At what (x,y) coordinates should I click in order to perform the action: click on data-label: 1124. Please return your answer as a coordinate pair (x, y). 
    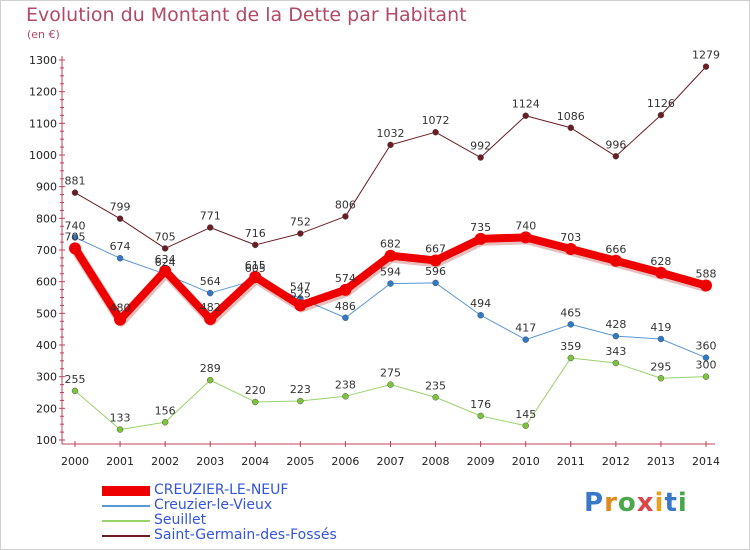
    Looking at the image, I should click on (526, 104).